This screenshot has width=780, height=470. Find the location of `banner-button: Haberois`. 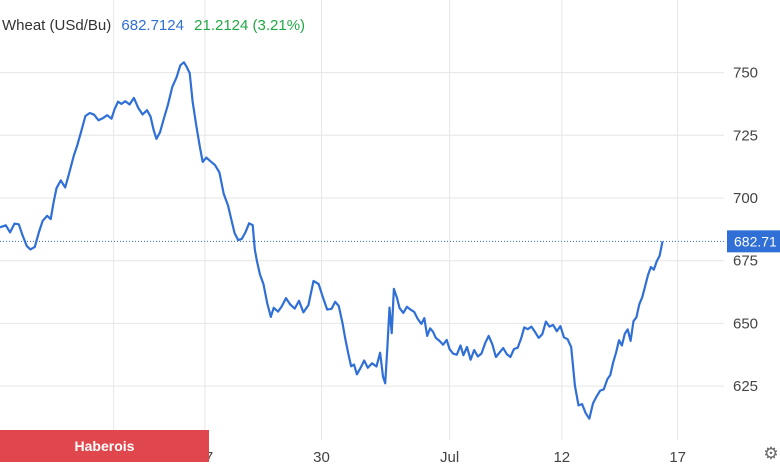

banner-button: Haberois is located at coordinates (104, 446).